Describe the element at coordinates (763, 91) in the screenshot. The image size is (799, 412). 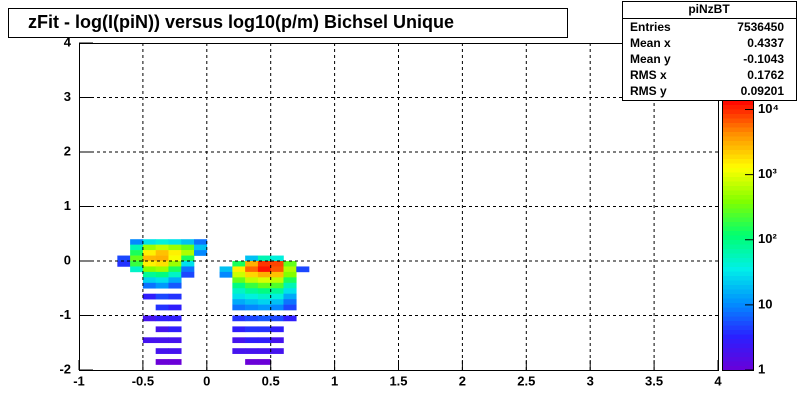
I see `stats-value: 0.09201` at that location.